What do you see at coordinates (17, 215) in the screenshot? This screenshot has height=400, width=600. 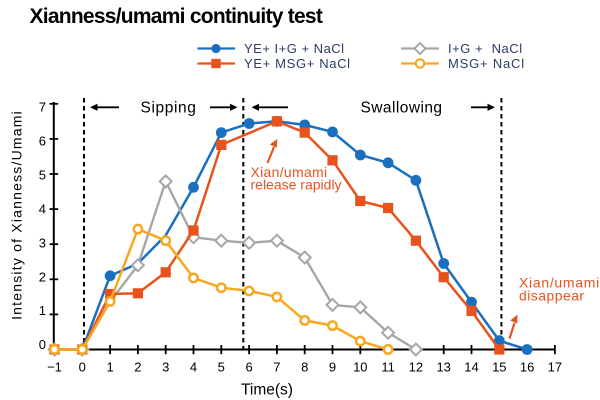 I see `svg-text: Intensity of Xianness/Umami` at bounding box center [17, 215].